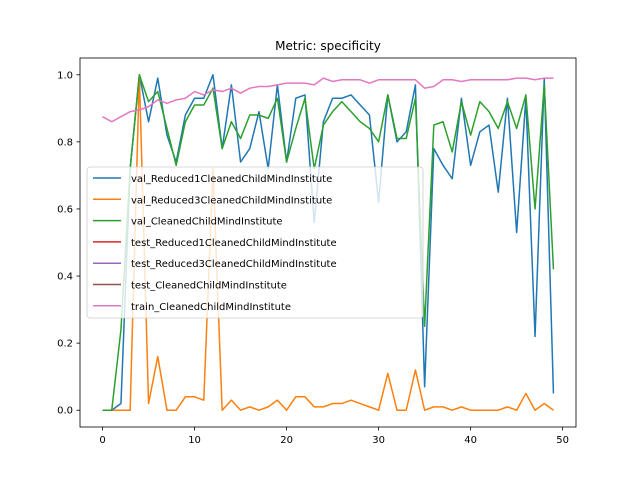 This screenshot has width=640, height=480. I want to click on x-tick-label: 40, so click(470, 440).